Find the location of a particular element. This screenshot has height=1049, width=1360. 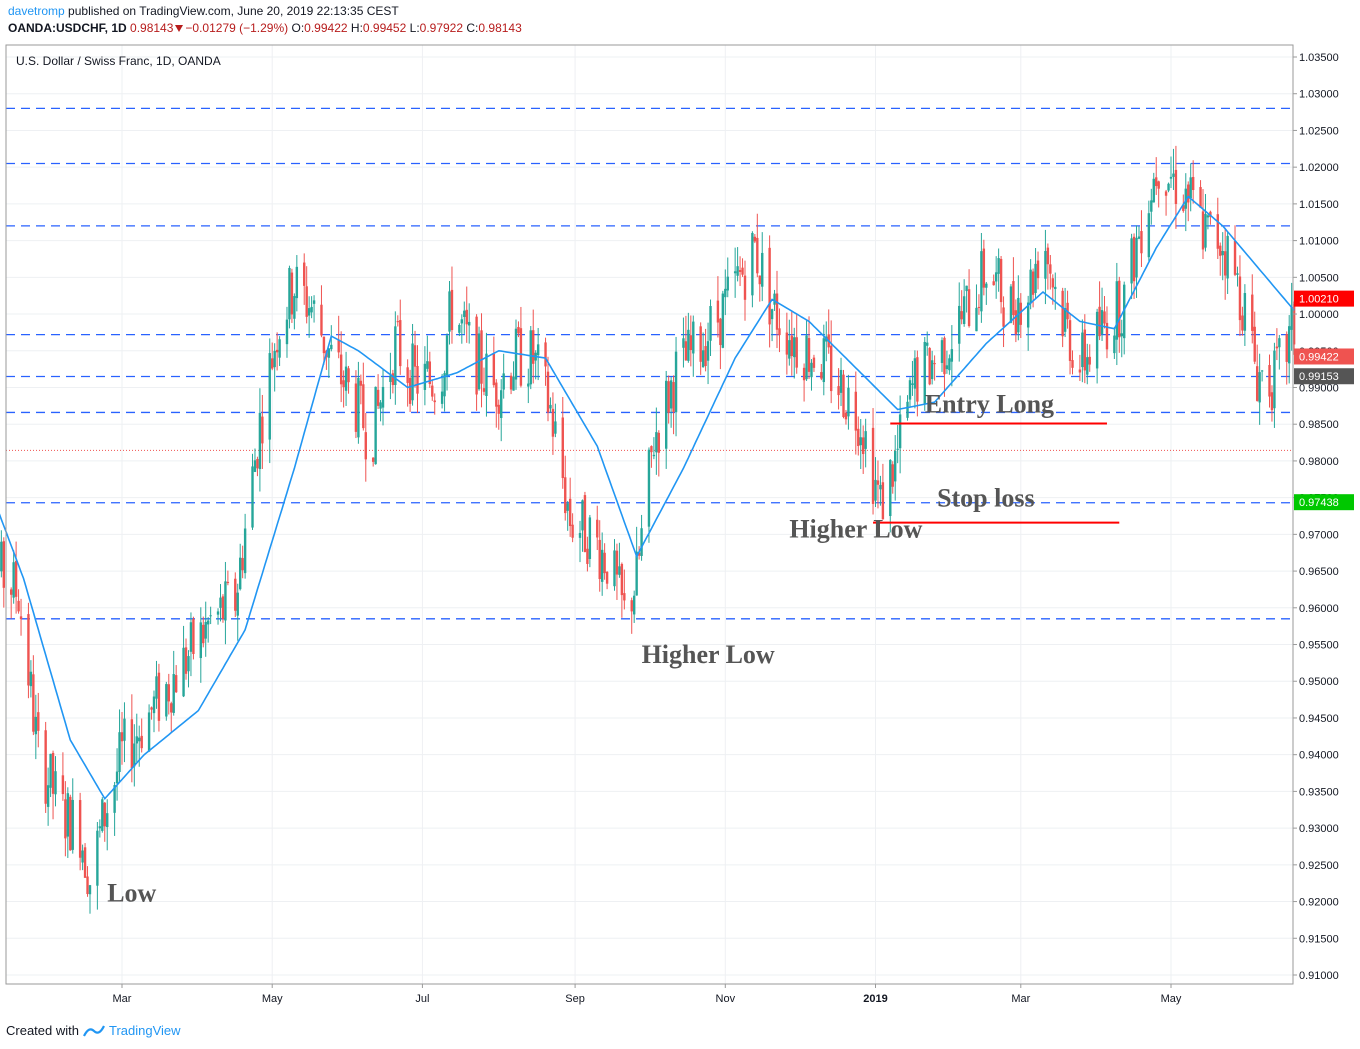

y-tick-label: 1.01500 is located at coordinates (1319, 205).